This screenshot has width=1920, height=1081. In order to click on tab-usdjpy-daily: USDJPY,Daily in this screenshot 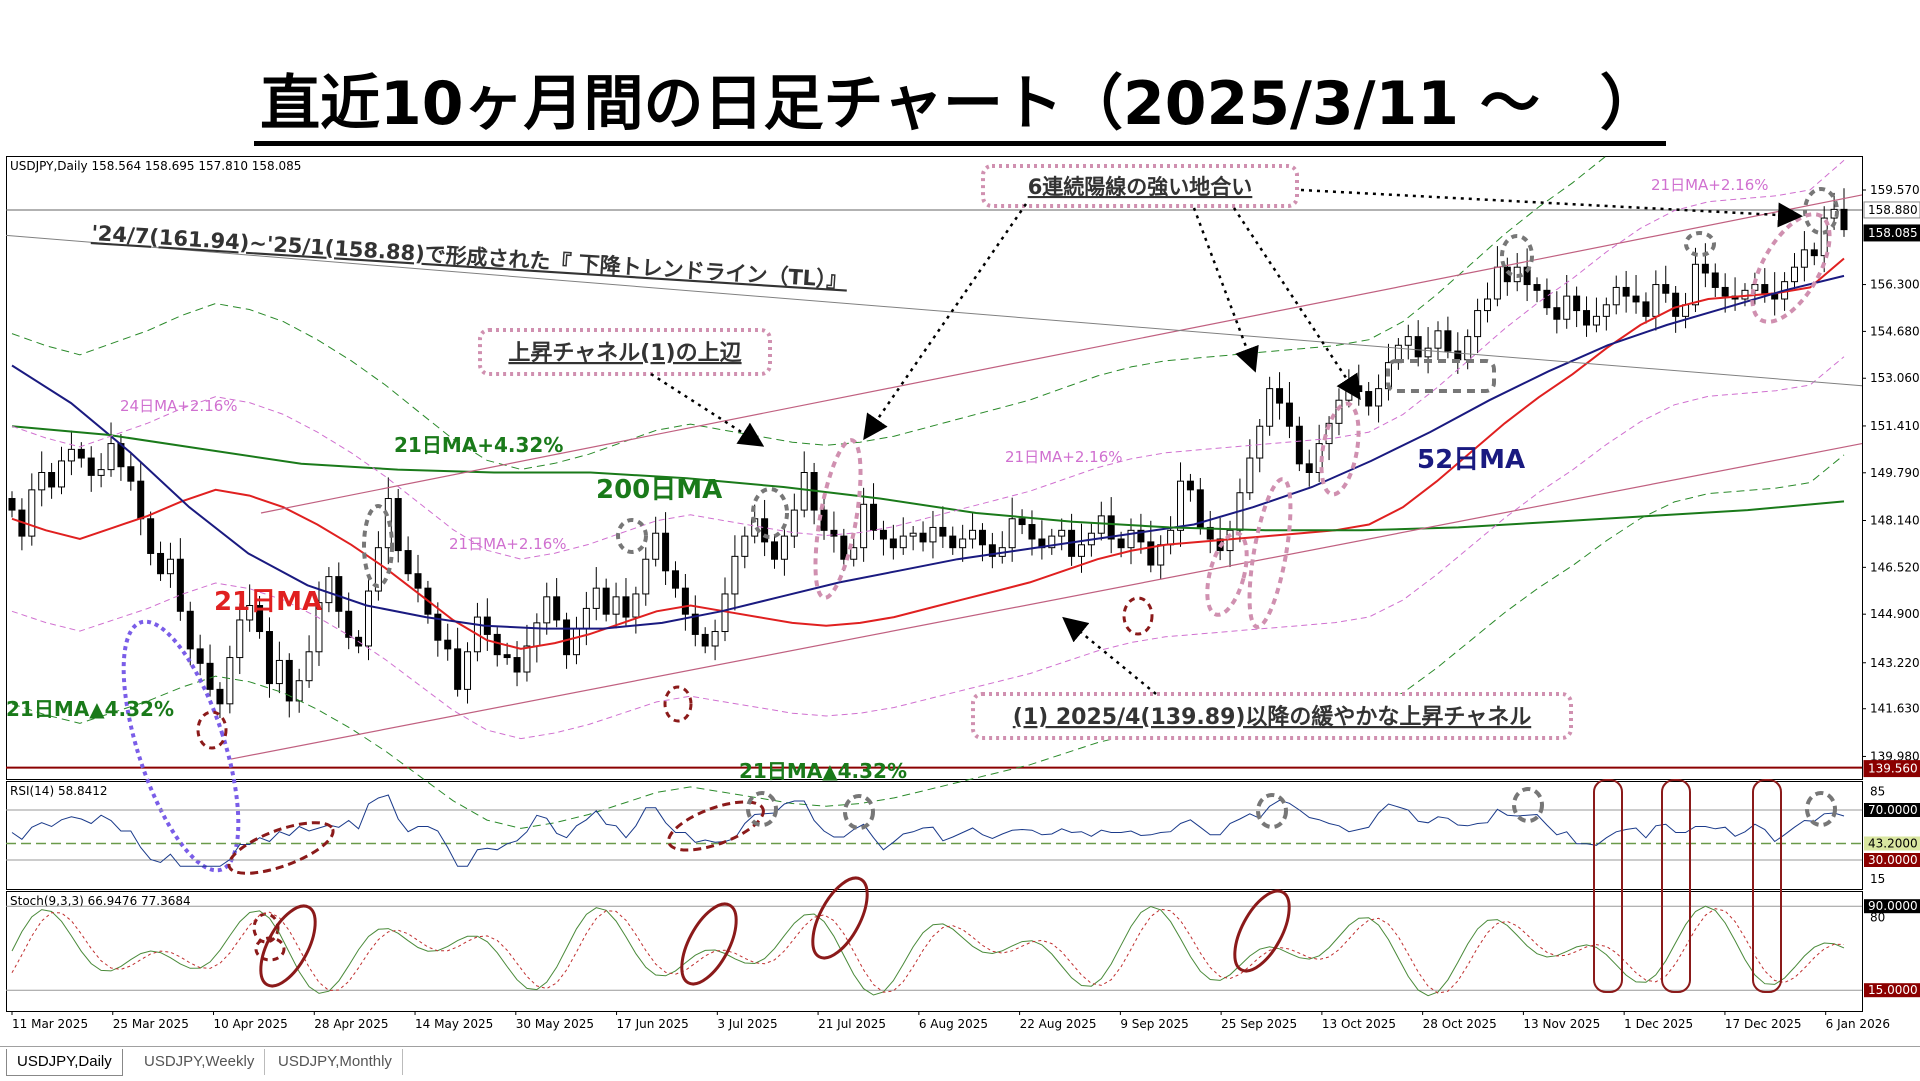, I will do `click(64, 1062)`.